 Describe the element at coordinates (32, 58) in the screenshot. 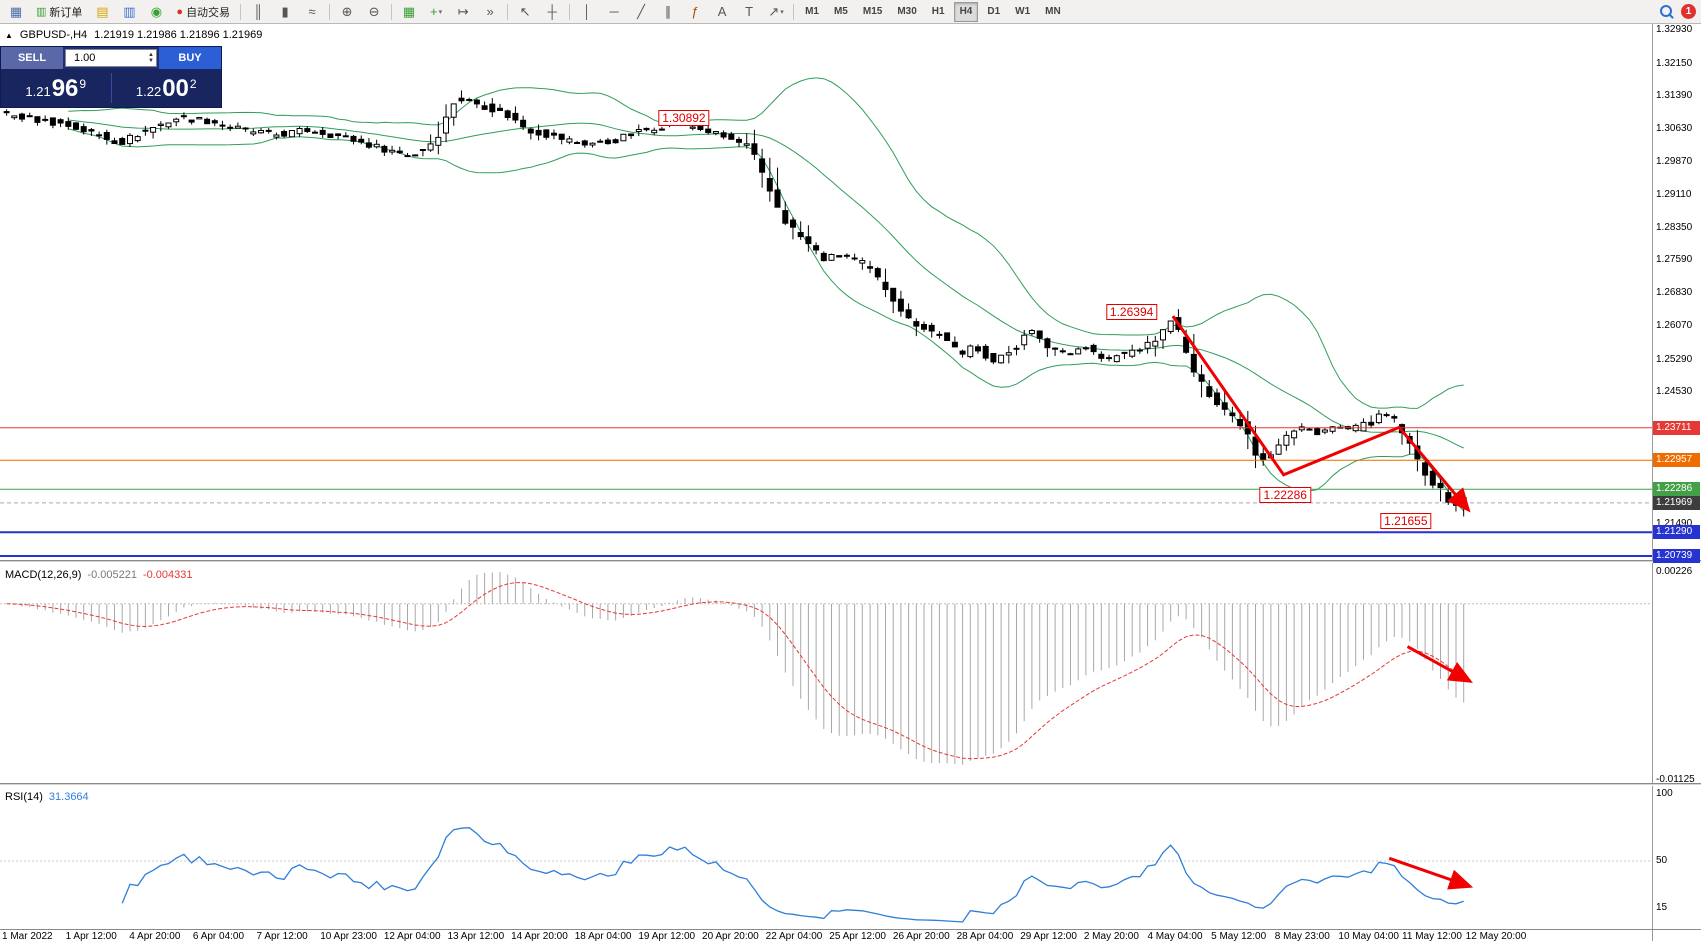

I see `sell-button: SELL` at that location.